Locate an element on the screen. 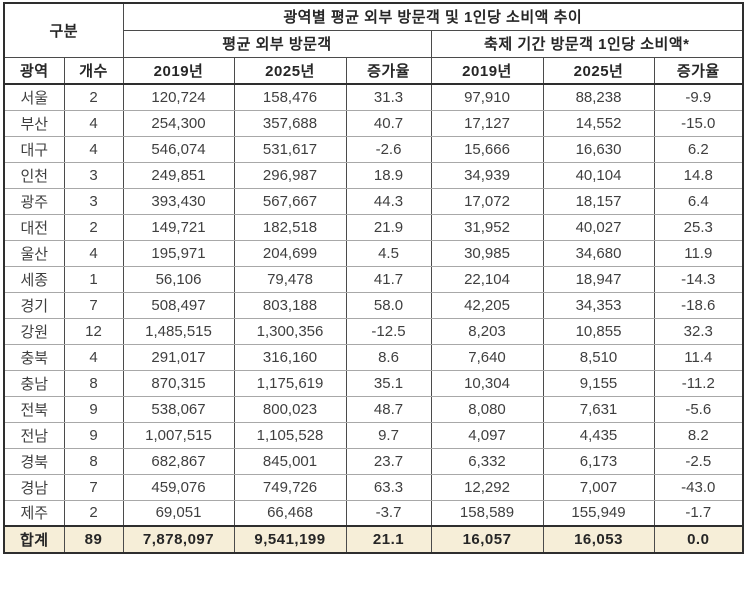 The image size is (745, 589). visitors-growth-cell: 23.7 is located at coordinates (388, 461).